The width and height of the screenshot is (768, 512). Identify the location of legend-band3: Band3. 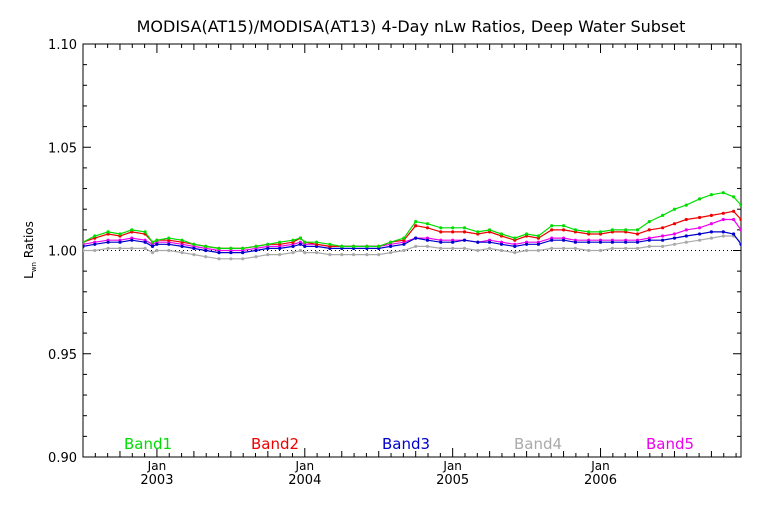
(406, 444).